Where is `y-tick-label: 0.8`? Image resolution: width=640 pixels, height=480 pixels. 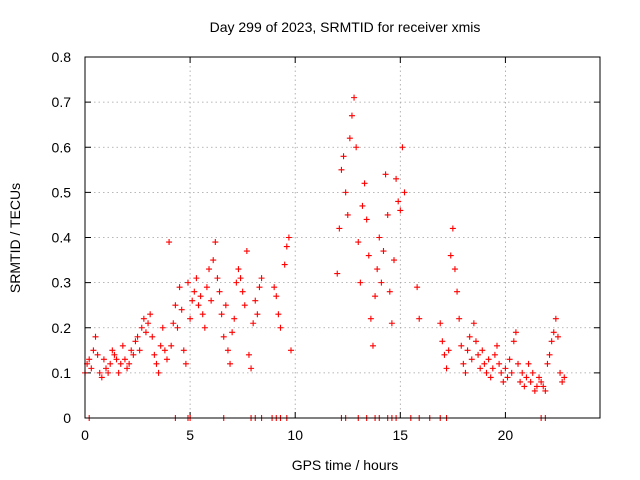 y-tick-label: 0.8 is located at coordinates (62, 57).